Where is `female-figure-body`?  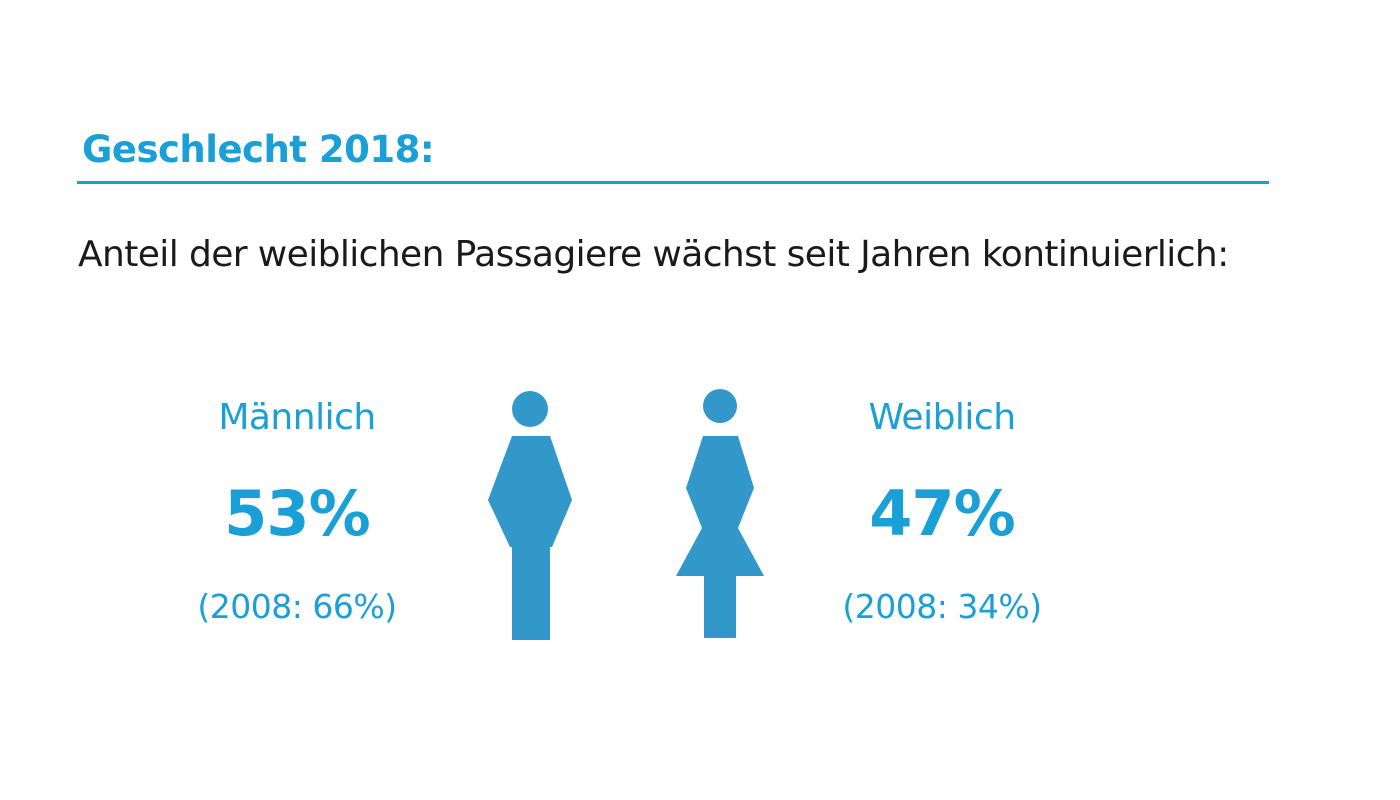
female-figure-body is located at coordinates (720, 506).